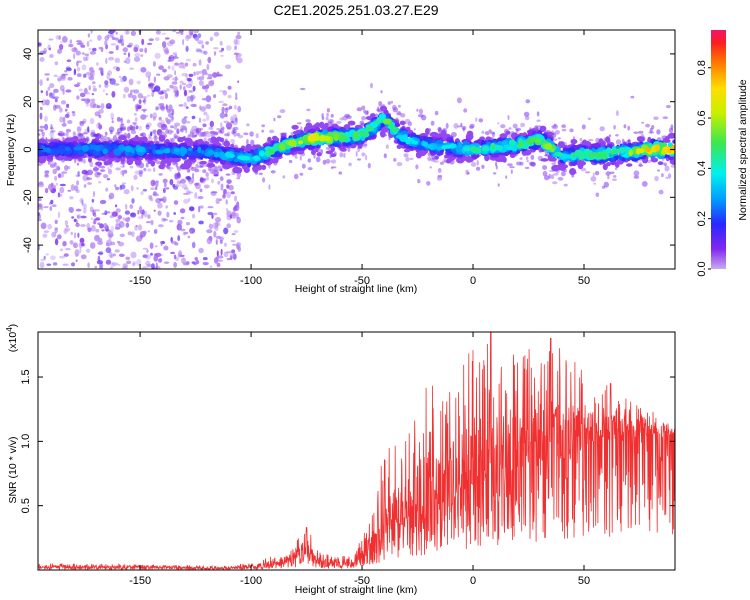 This screenshot has height=600, width=750. What do you see at coordinates (13, 342) in the screenshot?
I see `snr-y-scale-prefix: (x10` at bounding box center [13, 342].